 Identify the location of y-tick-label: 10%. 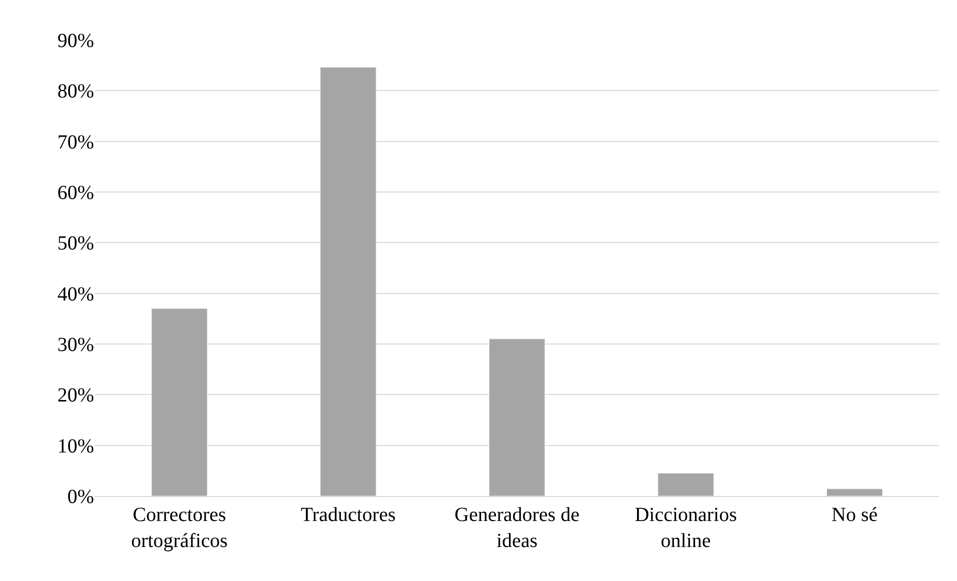
(75, 446).